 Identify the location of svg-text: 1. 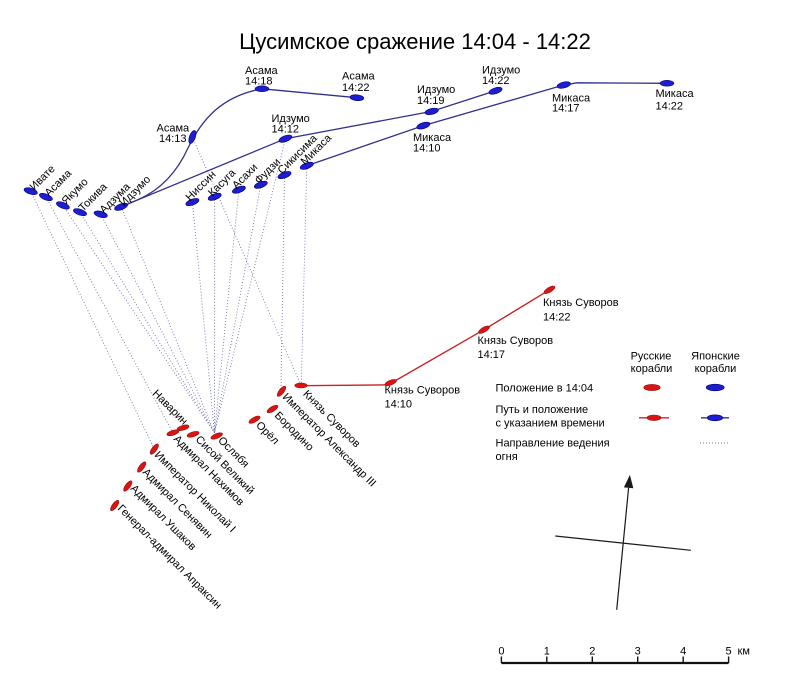
(547, 652).